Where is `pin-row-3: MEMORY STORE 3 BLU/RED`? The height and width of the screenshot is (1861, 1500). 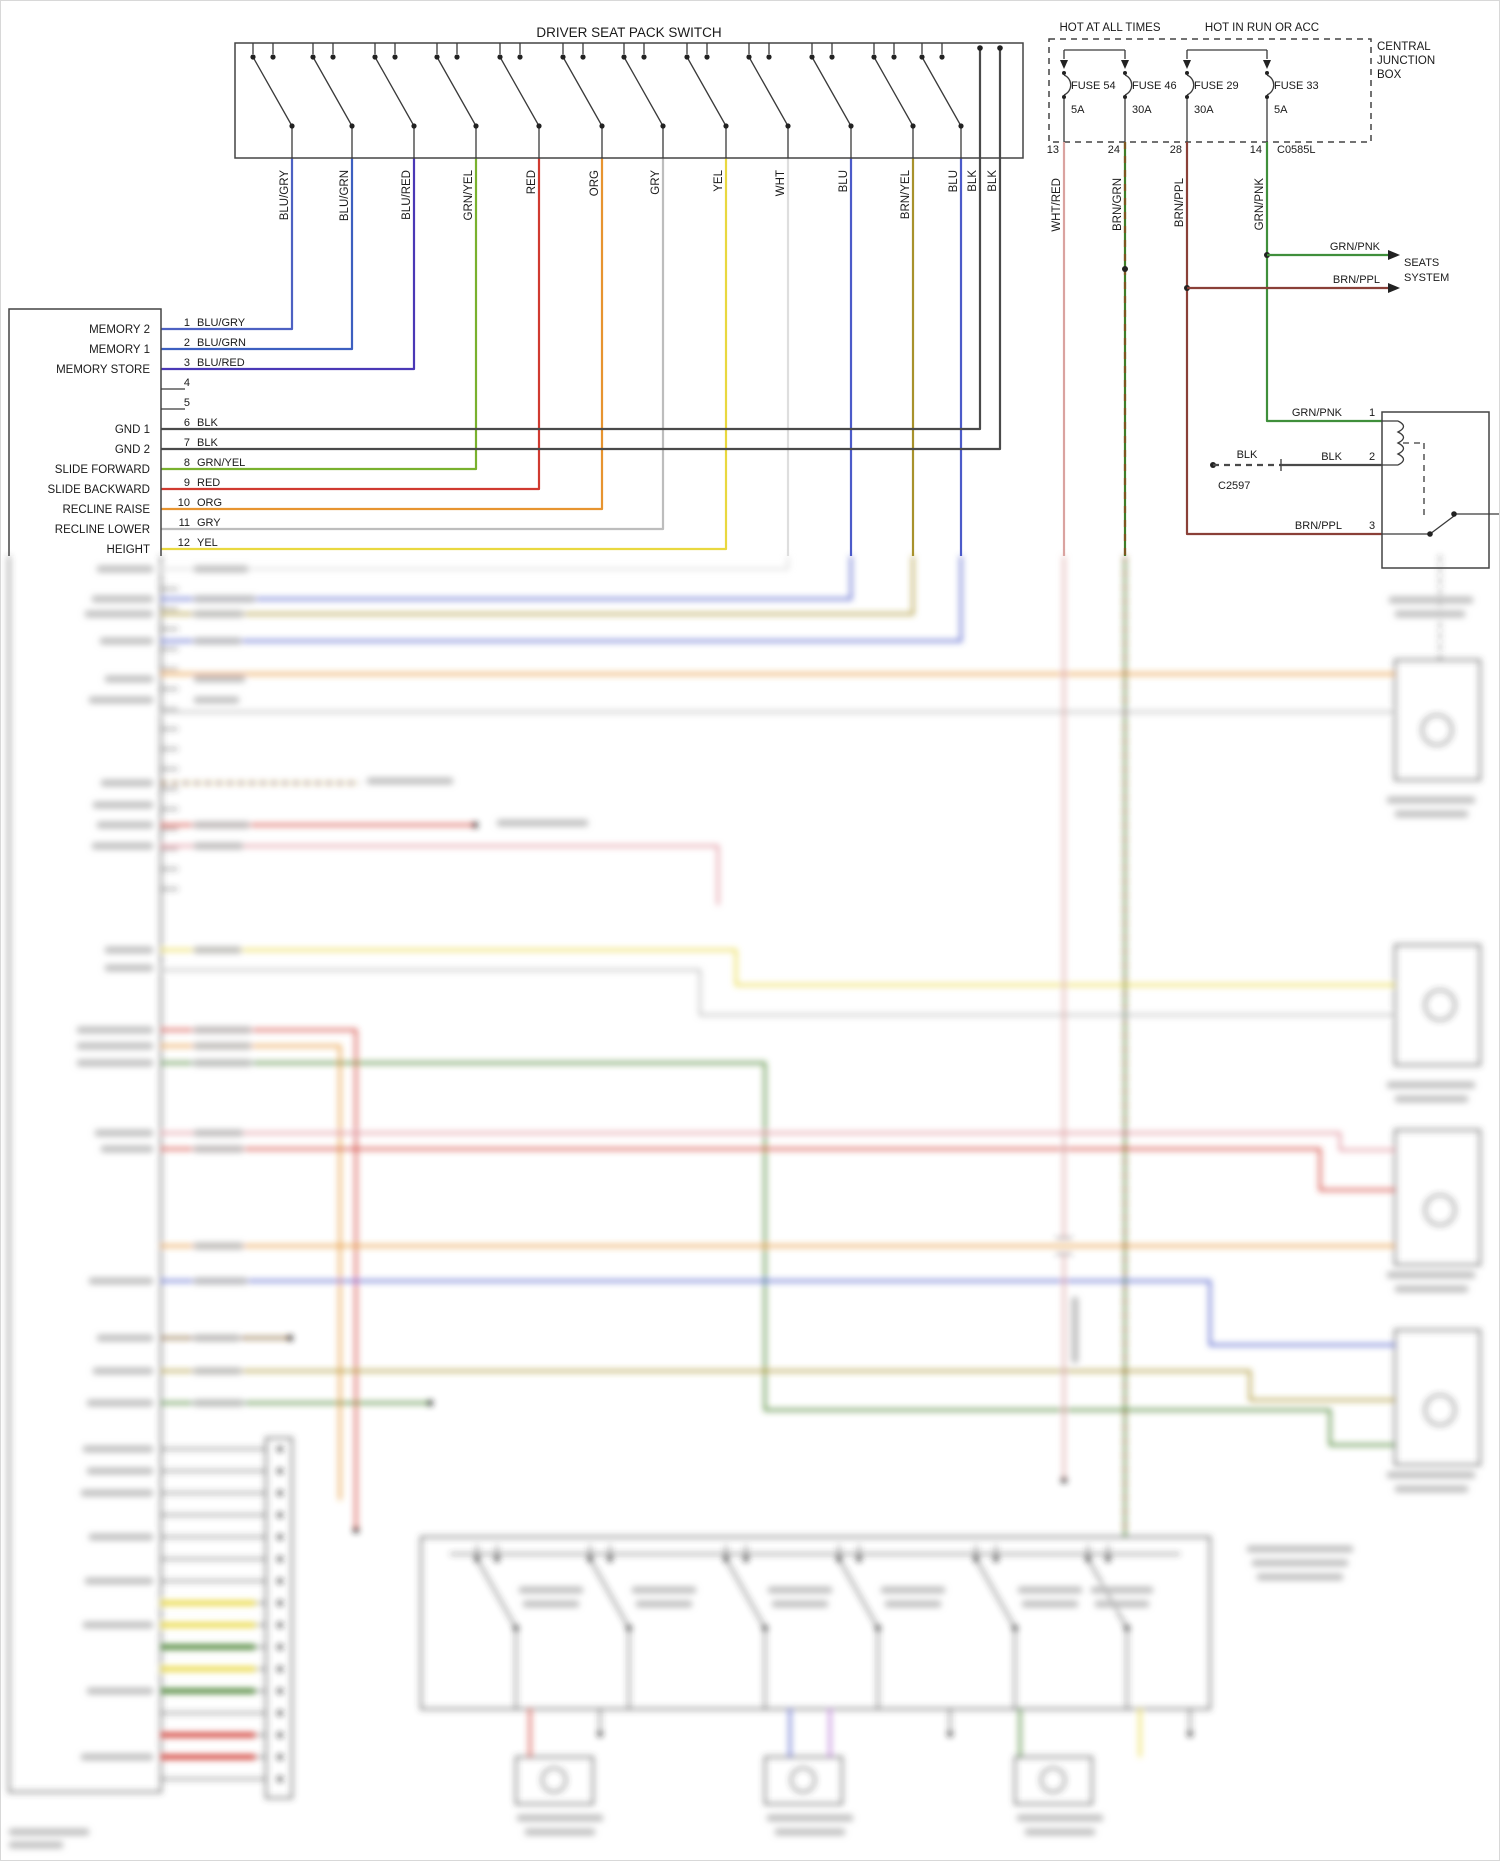
pin-row-3: MEMORY STORE 3 BLU/RED is located at coordinates (150, 366).